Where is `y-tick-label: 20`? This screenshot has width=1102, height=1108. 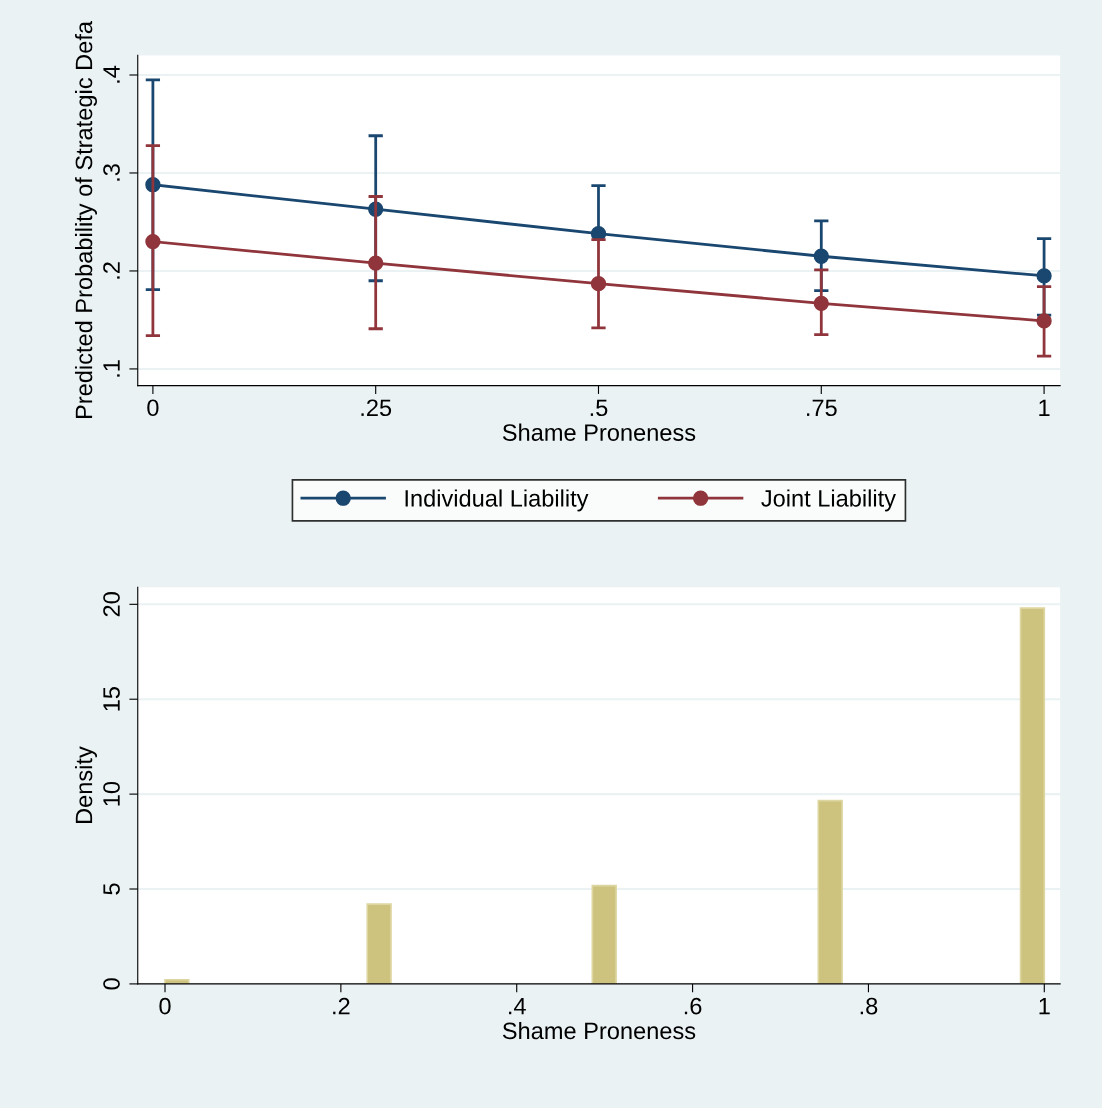
y-tick-label: 20 is located at coordinates (111, 604).